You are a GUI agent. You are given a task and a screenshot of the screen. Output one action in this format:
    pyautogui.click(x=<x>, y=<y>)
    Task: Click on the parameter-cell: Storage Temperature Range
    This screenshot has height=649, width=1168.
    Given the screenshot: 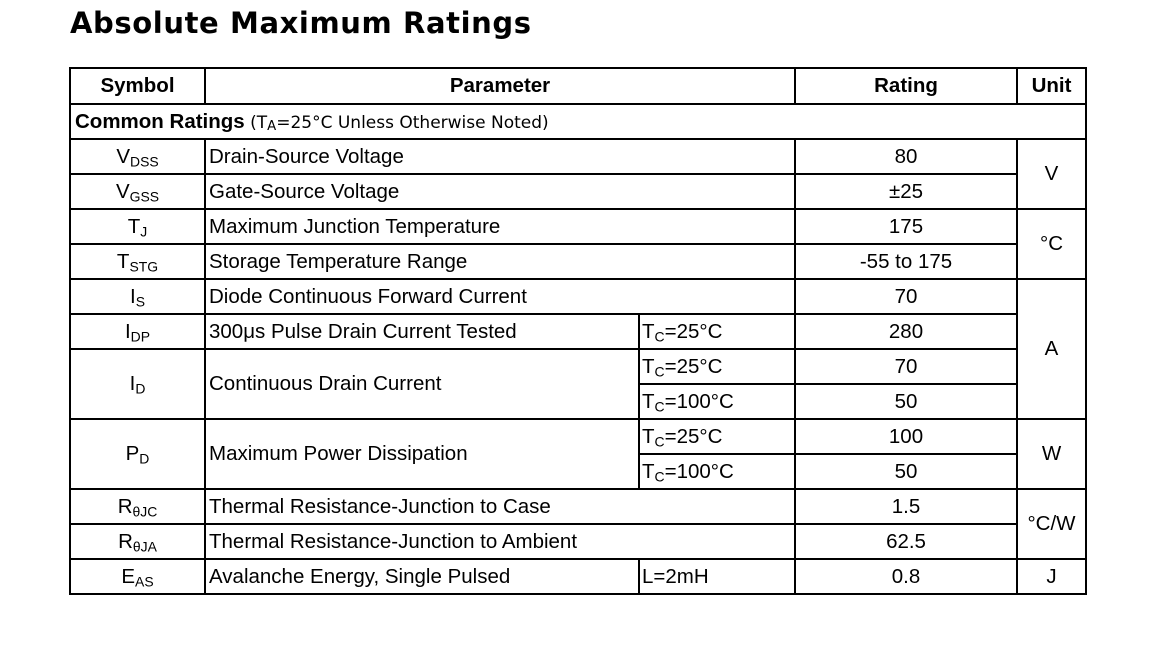 What is the action you would take?
    pyautogui.click(x=500, y=261)
    